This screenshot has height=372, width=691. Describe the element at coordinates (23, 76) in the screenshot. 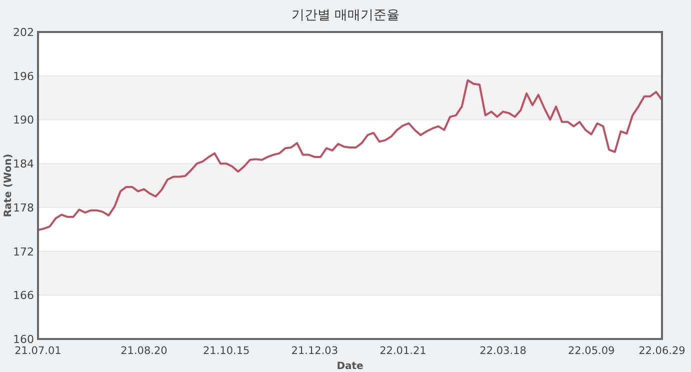

I see `y-tick-label: 196` at that location.